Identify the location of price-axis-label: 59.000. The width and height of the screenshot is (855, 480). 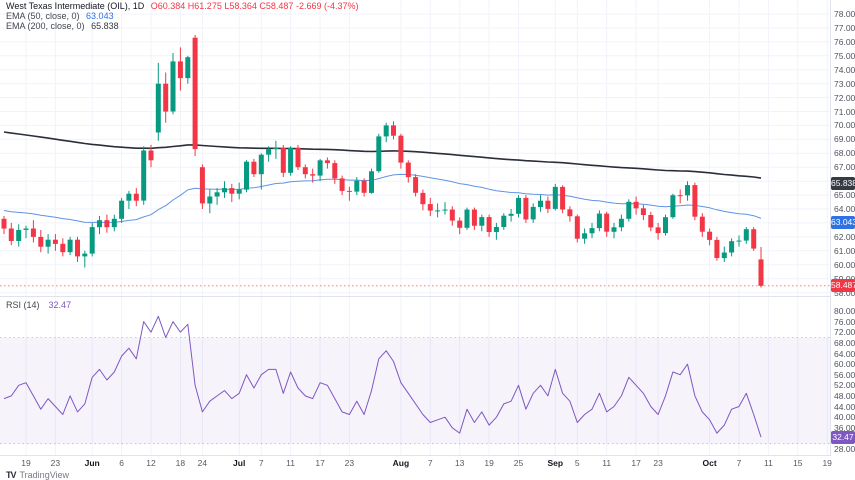
(844, 279).